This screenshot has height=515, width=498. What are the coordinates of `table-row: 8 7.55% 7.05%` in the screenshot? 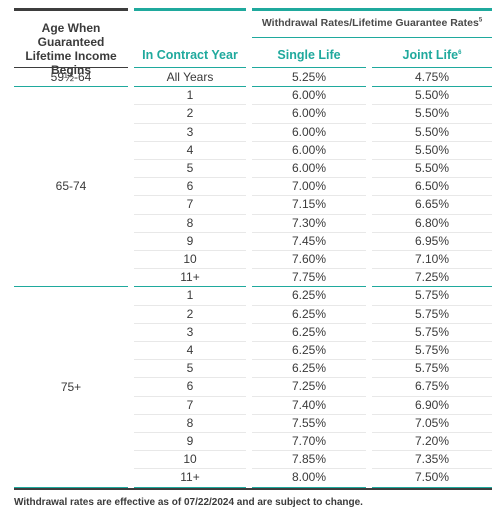 It's located at (249, 423).